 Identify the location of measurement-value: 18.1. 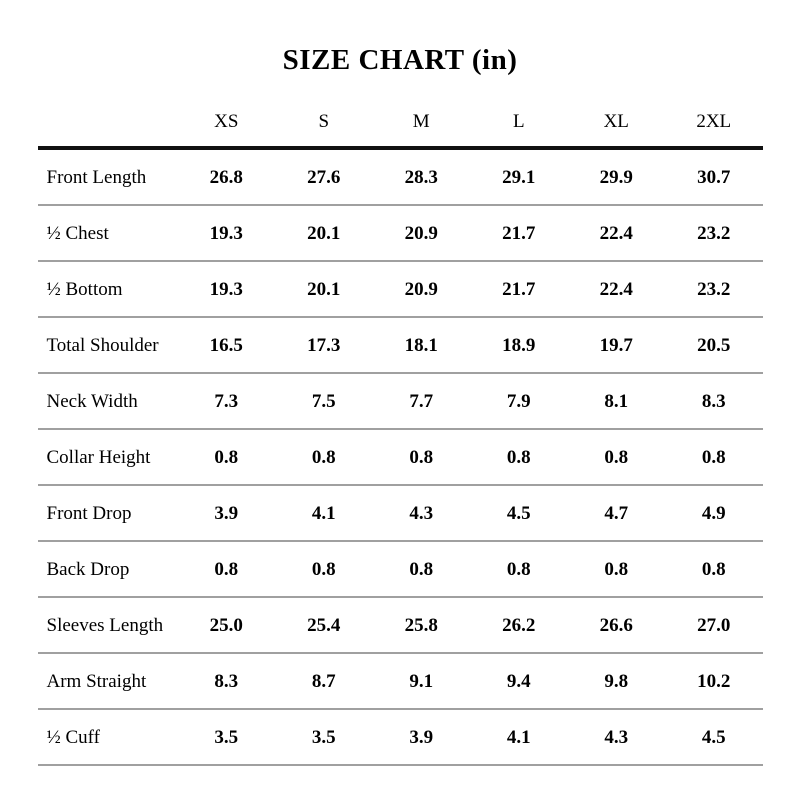
(421, 345).